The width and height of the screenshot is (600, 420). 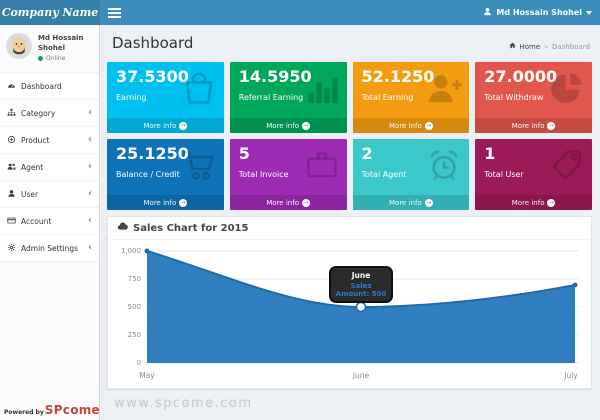 I want to click on card-label: Balance / Credit, so click(x=148, y=174).